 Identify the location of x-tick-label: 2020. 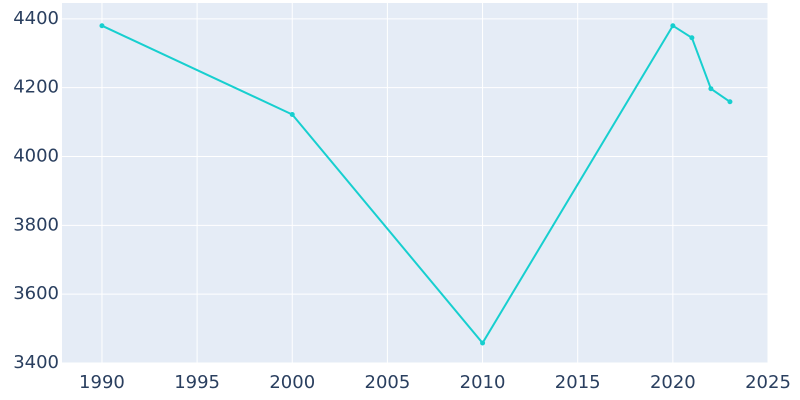
(673, 382).